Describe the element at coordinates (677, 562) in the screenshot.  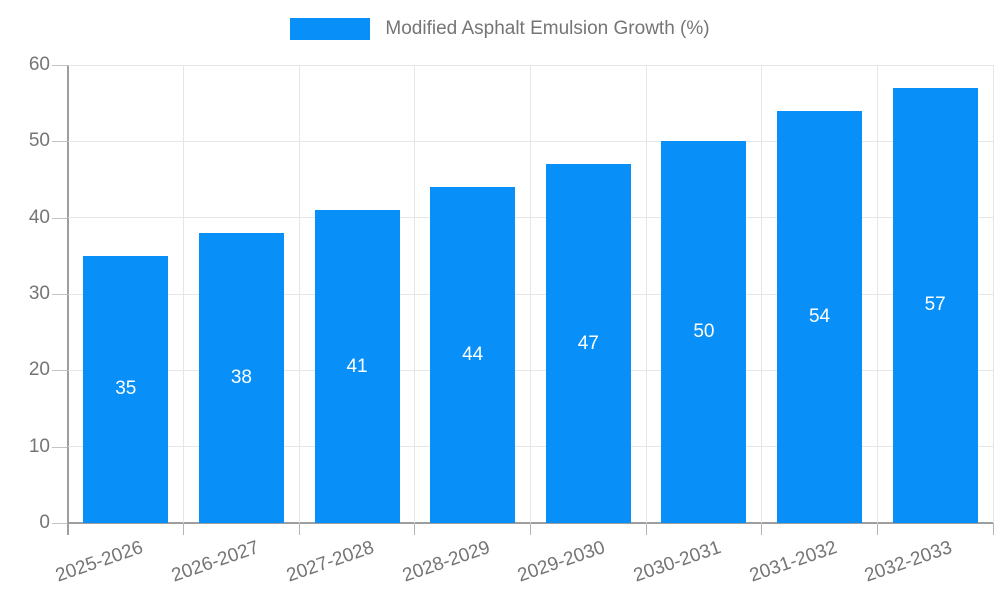
I see `x-axis-tick-label: 2030-2031` at that location.